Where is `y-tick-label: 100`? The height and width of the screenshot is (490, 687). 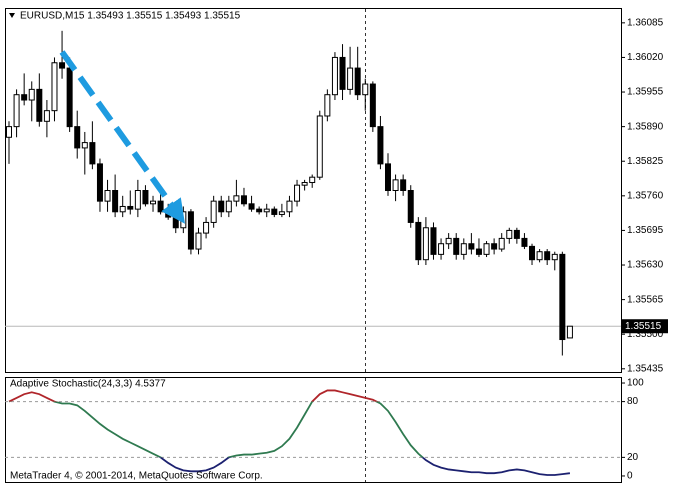
y-tick-label: 100 is located at coordinates (635, 383).